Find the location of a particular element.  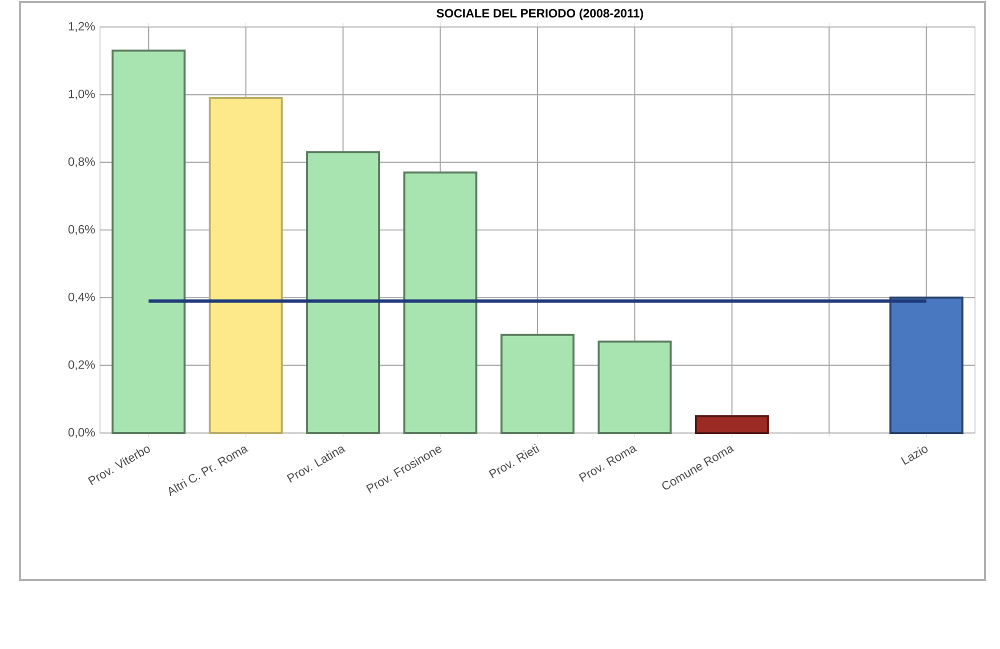

chart-title: SOCIALE DEL PERIODO (2008-2011) is located at coordinates (540, 14).